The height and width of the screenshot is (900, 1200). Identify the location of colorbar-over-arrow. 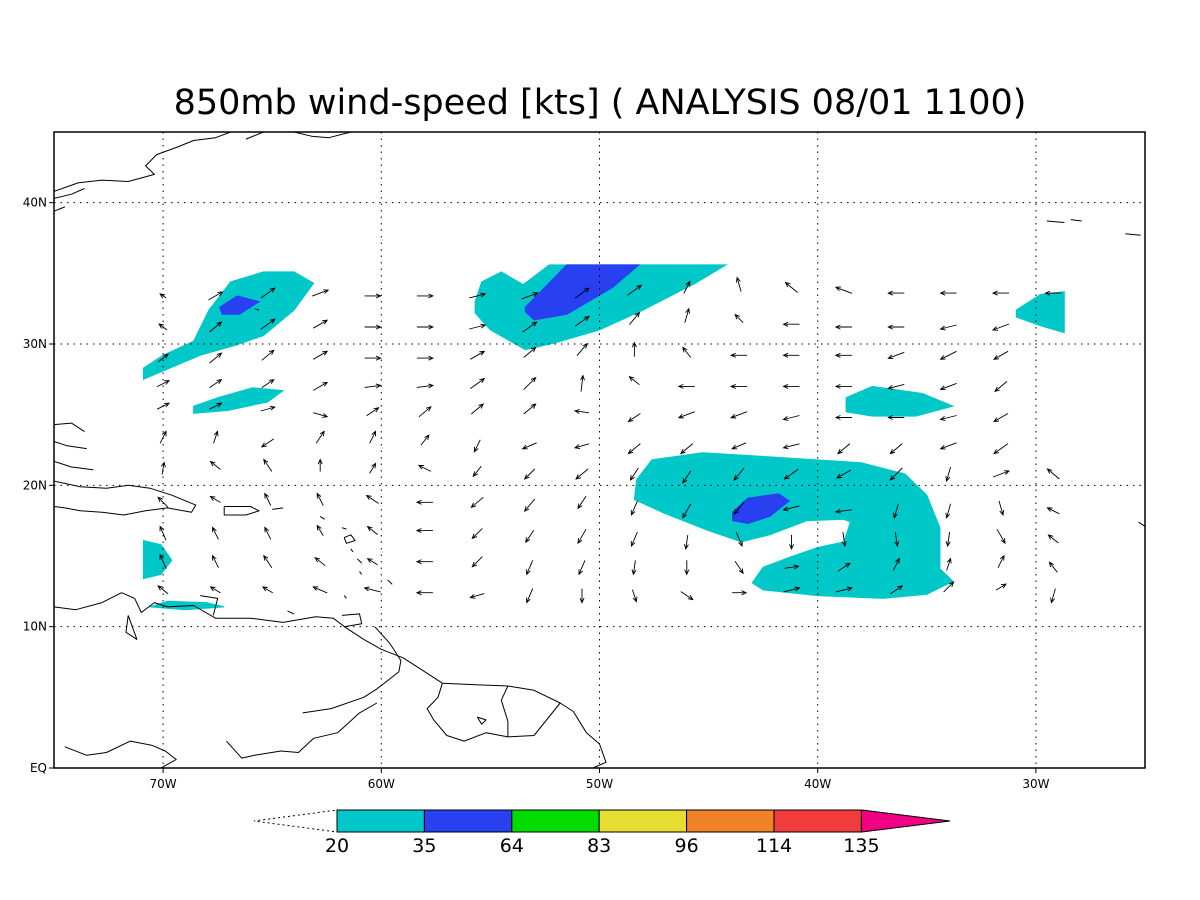
(905, 821).